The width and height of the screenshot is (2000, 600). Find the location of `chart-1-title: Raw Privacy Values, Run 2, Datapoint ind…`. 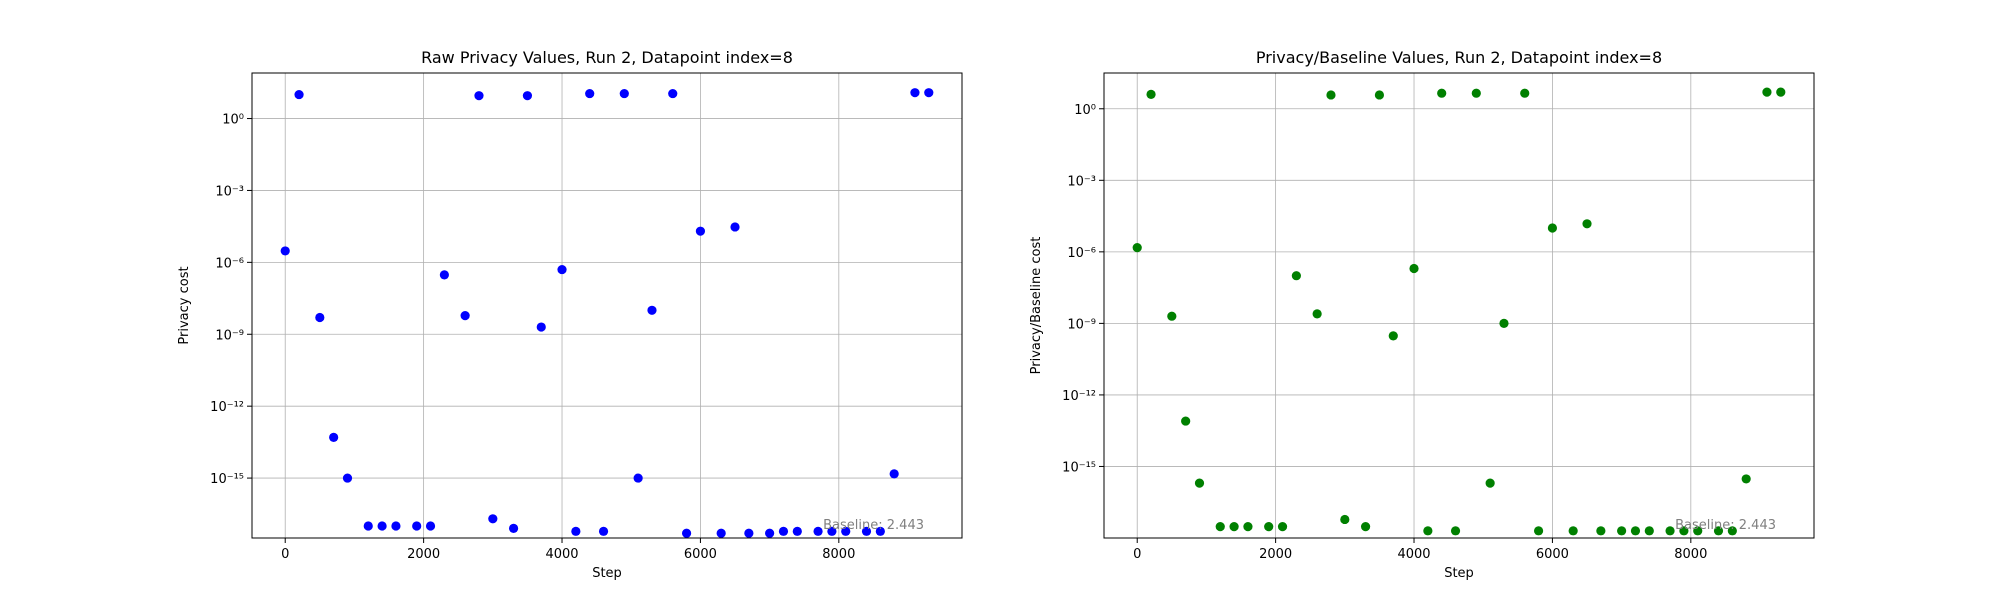

chart-1-title: Raw Privacy Values, Run 2, Datapoint ind… is located at coordinates (607, 57).